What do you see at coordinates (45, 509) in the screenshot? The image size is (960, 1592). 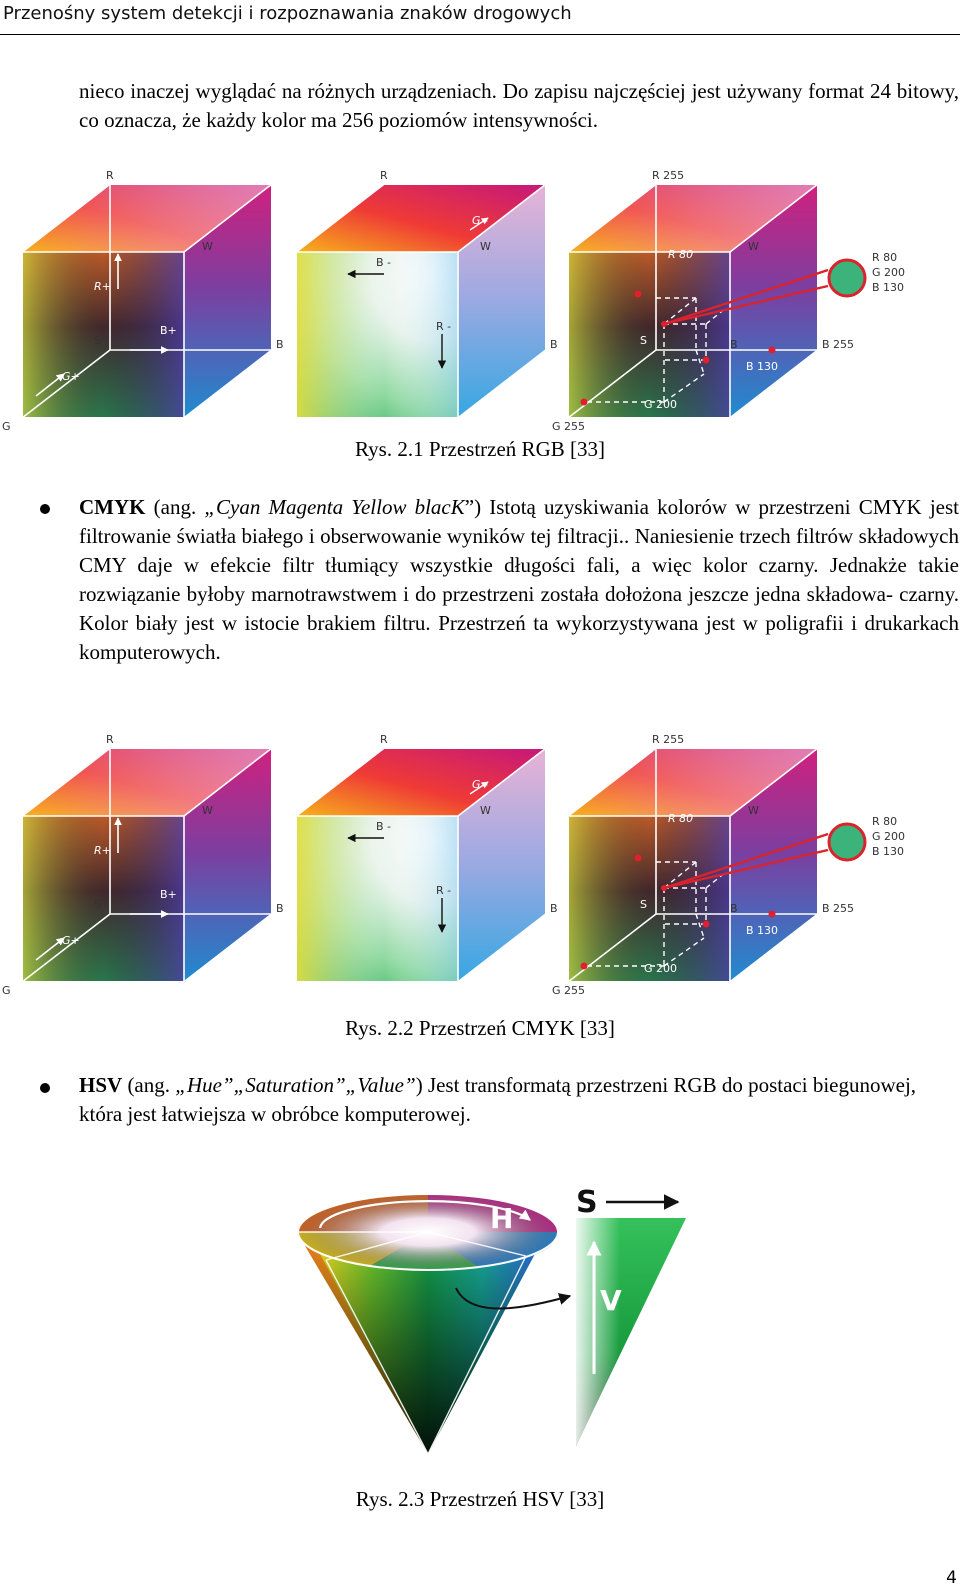 I see `bullet-cmyk` at bounding box center [45, 509].